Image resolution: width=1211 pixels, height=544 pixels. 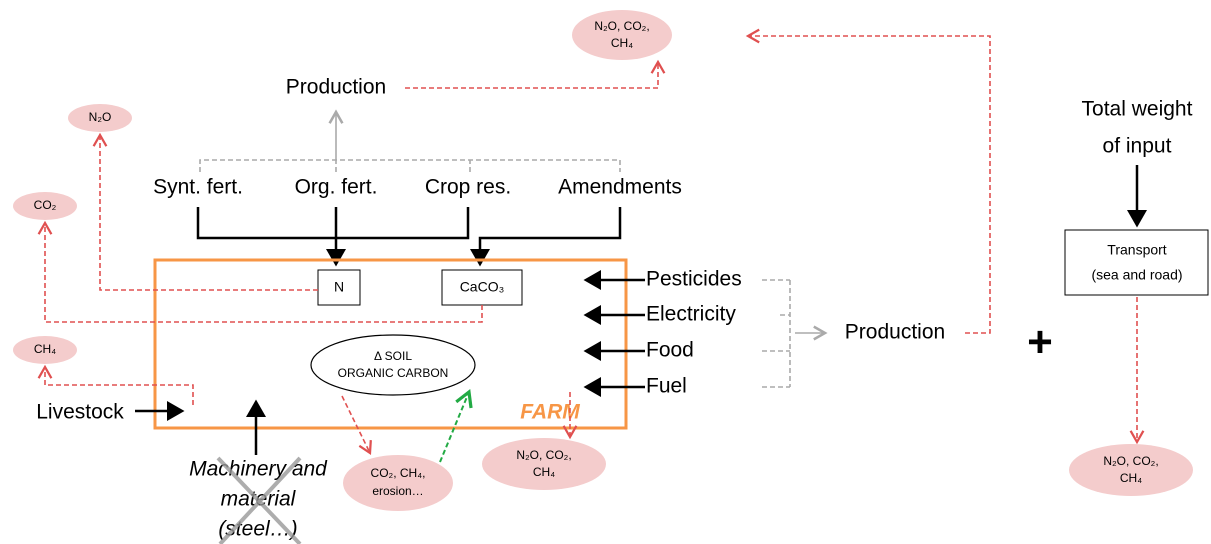 I want to click on soil-carbon-label: ORGANIC CARBON, so click(x=393, y=373).